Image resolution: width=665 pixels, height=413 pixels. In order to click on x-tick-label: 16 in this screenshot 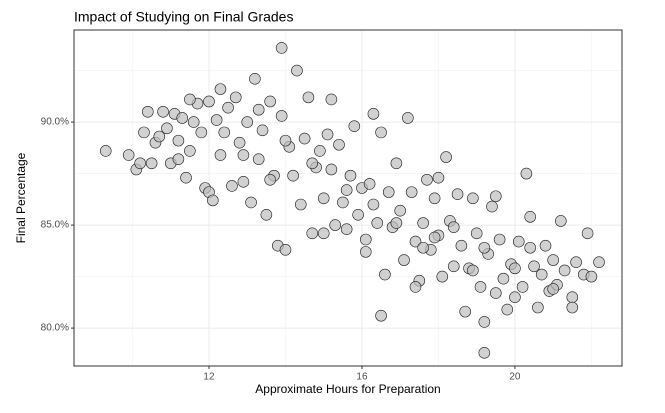, I will do `click(362, 377)`.